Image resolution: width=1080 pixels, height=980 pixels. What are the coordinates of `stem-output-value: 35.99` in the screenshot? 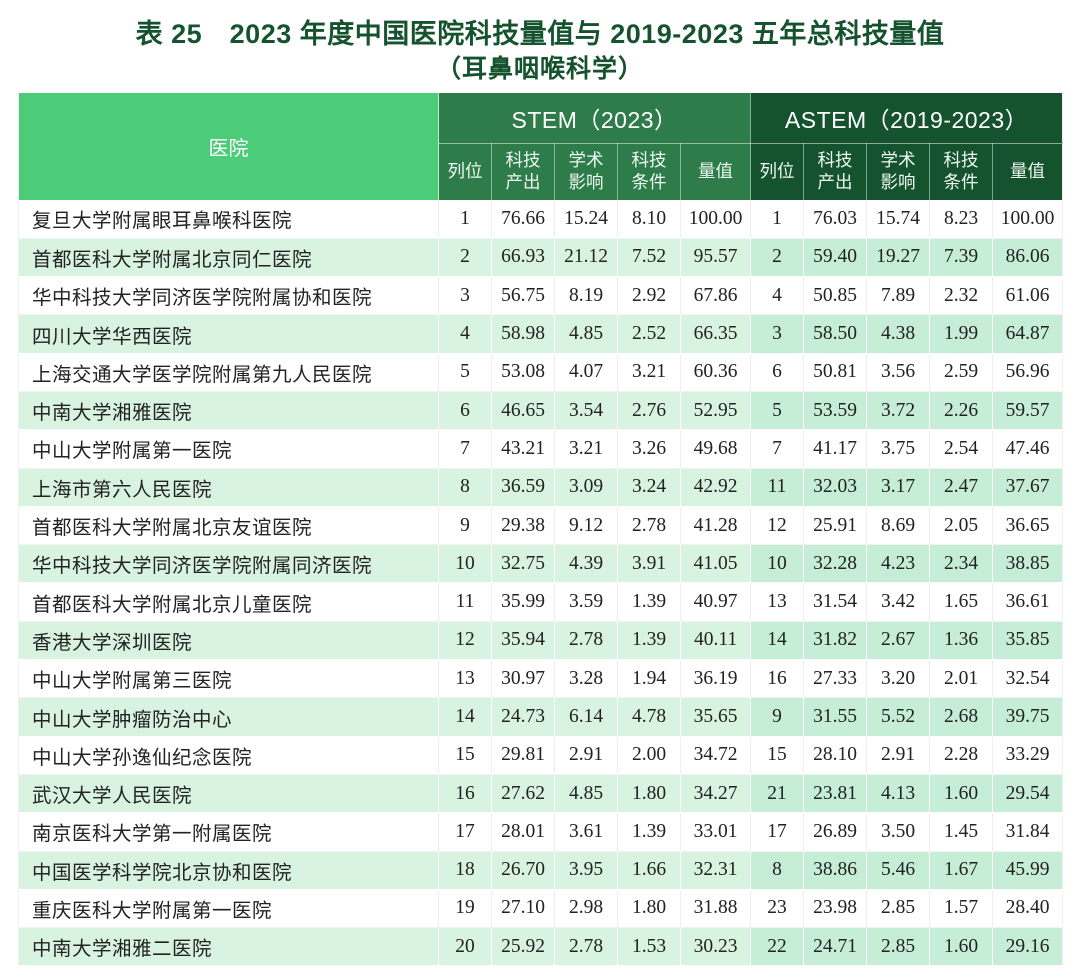 It's located at (523, 602).